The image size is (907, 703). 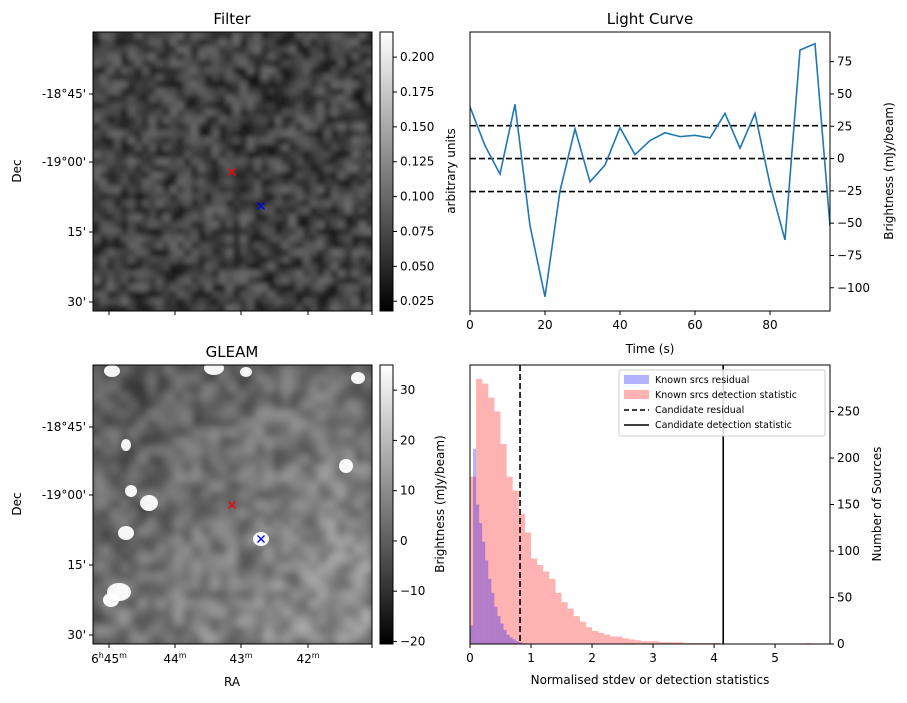 I want to click on colorbar-tick-label: 0.150, so click(x=417, y=127).